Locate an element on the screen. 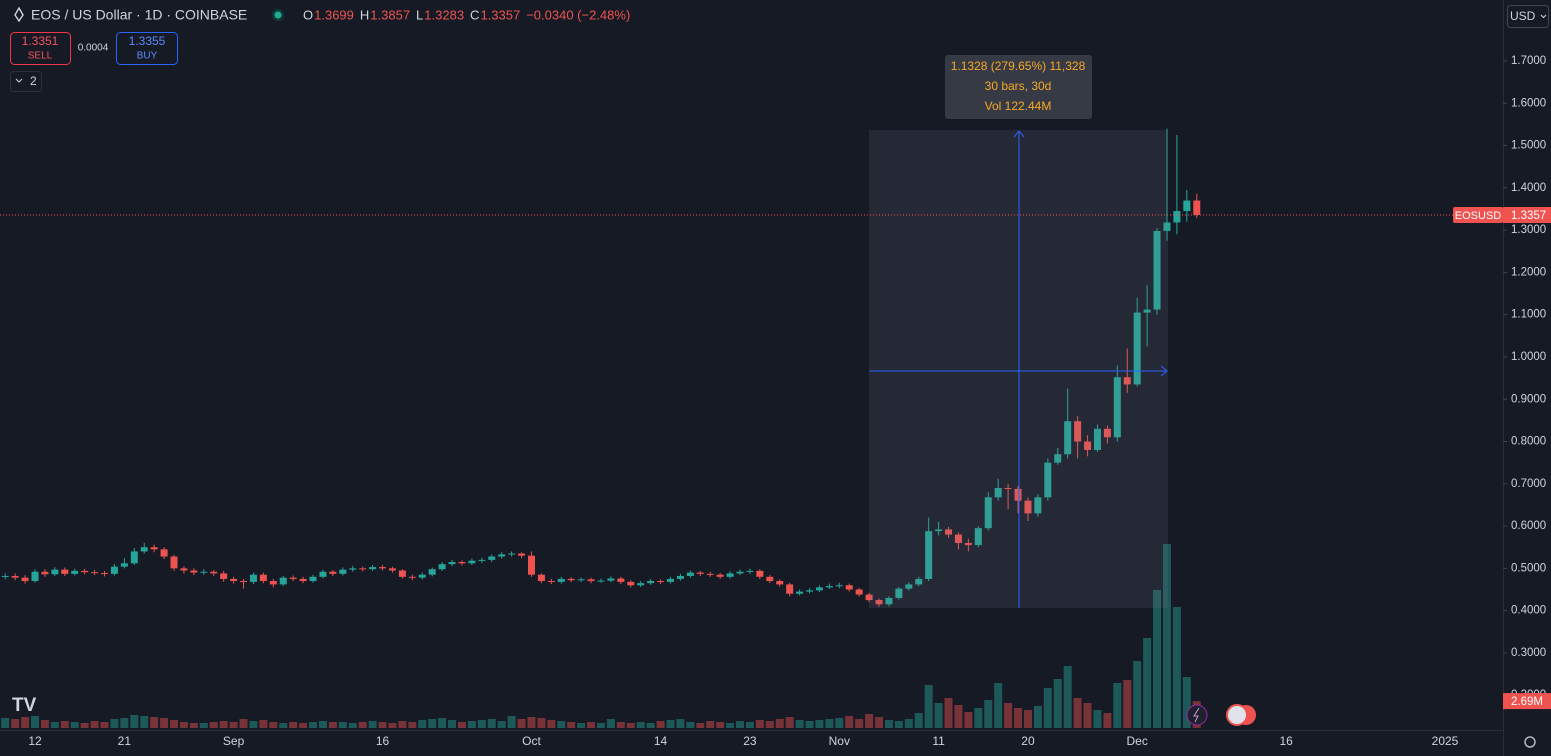 The image size is (1551, 756). chevron is located at coordinates (19, 80).